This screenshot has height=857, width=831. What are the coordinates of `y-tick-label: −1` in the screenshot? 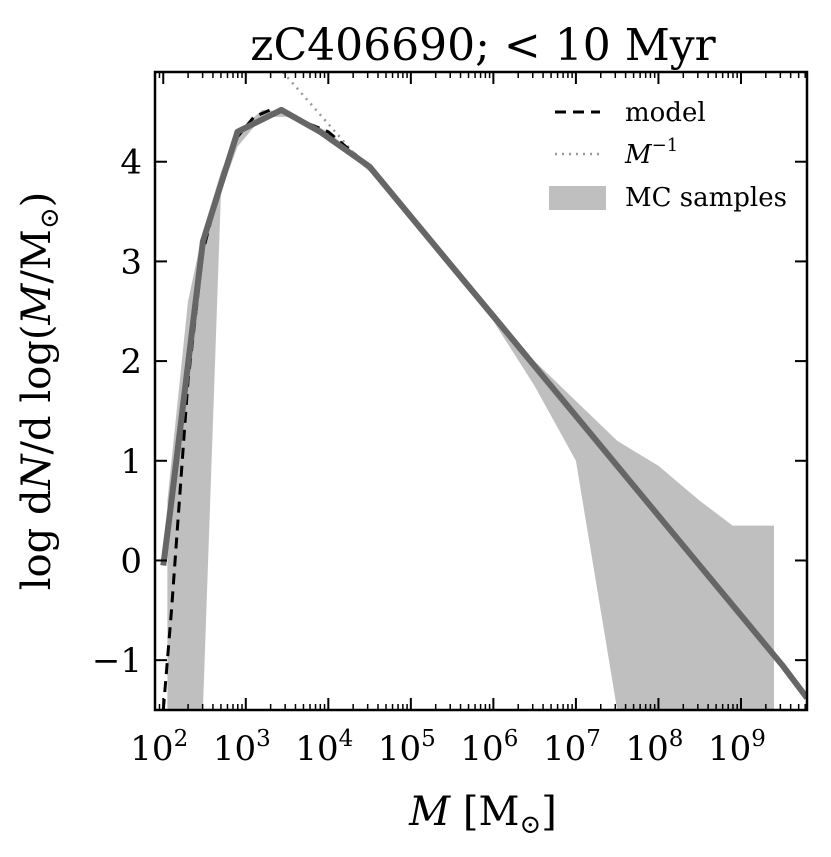 It's located at (117, 661).